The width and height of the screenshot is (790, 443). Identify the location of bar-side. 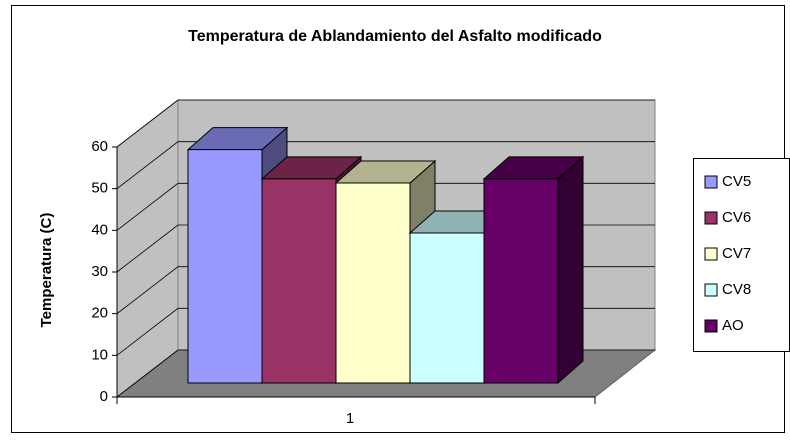
(570, 270).